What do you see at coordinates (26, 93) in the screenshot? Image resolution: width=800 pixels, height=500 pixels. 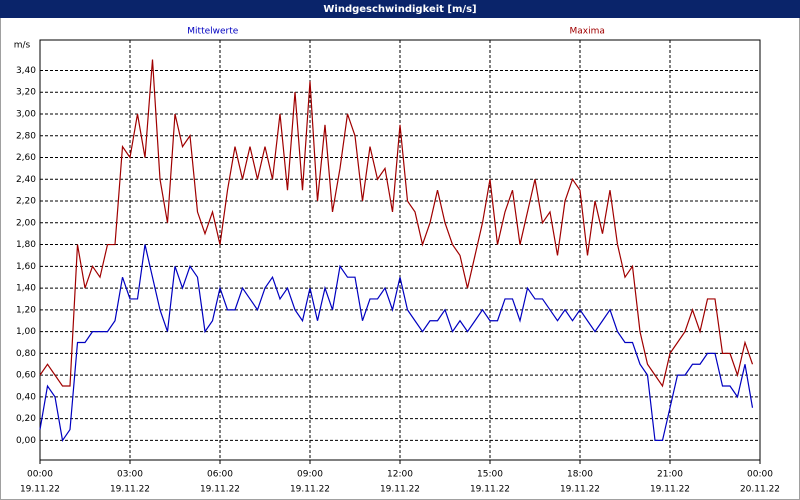 I see `y-tick-label: 3,20` at bounding box center [26, 93].